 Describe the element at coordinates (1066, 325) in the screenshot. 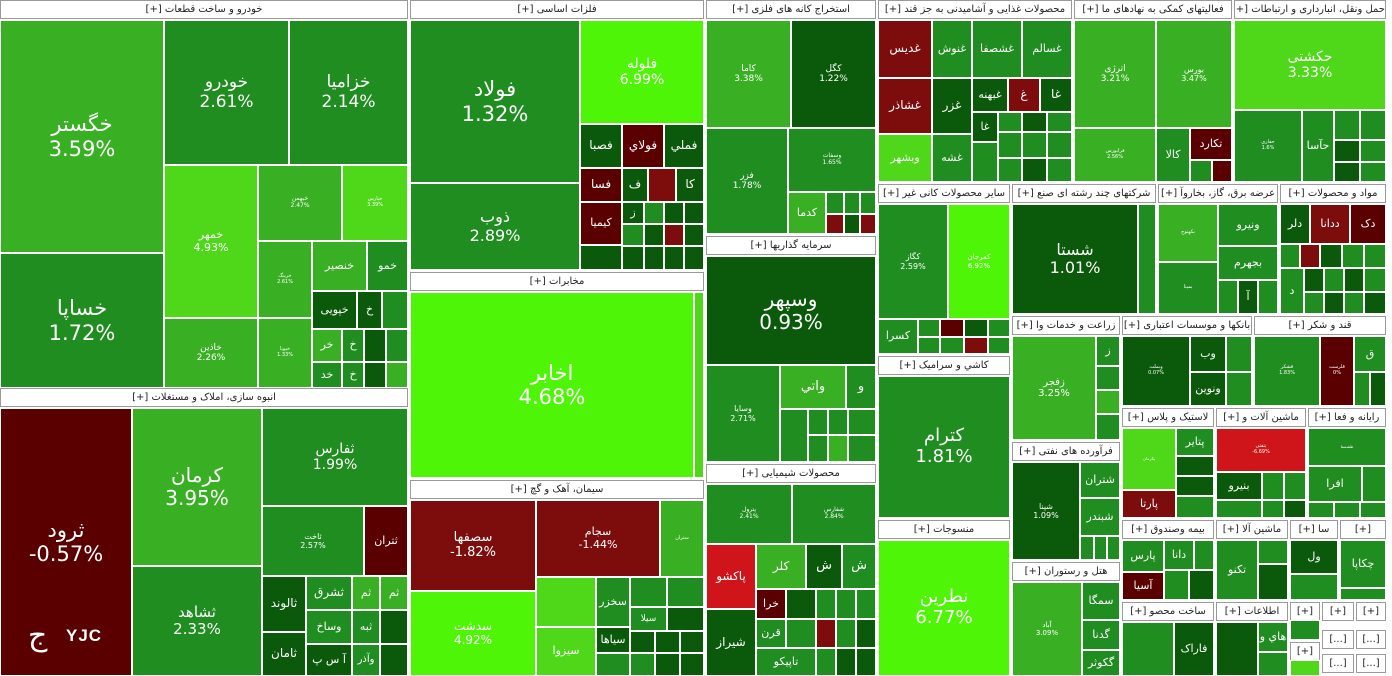

I see `sector-header: زراعت و خدمات وا [+]` at that location.